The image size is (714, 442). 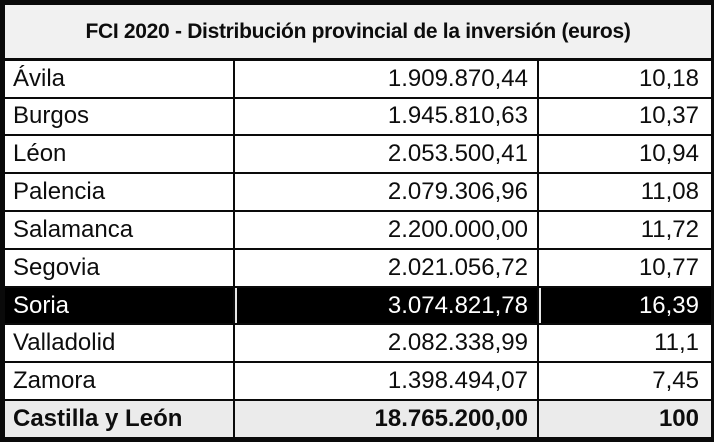 I want to click on amount-cell: 1.909.870,44, so click(x=386, y=78).